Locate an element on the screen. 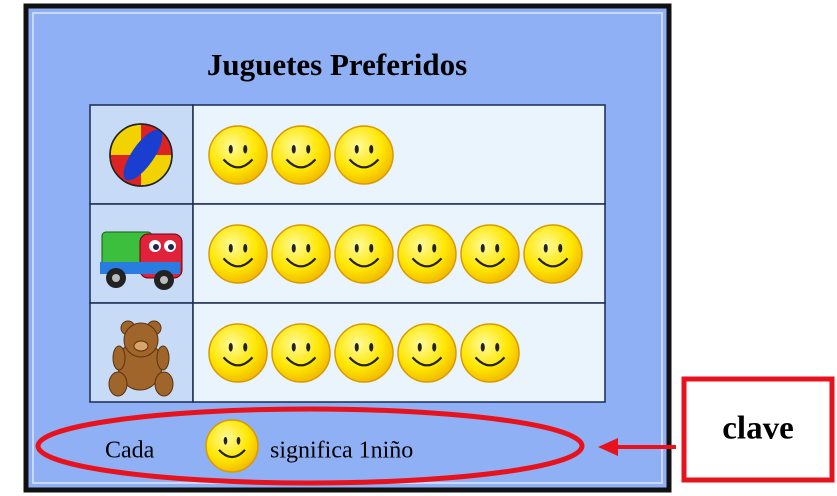  key-icon is located at coordinates (232, 446).